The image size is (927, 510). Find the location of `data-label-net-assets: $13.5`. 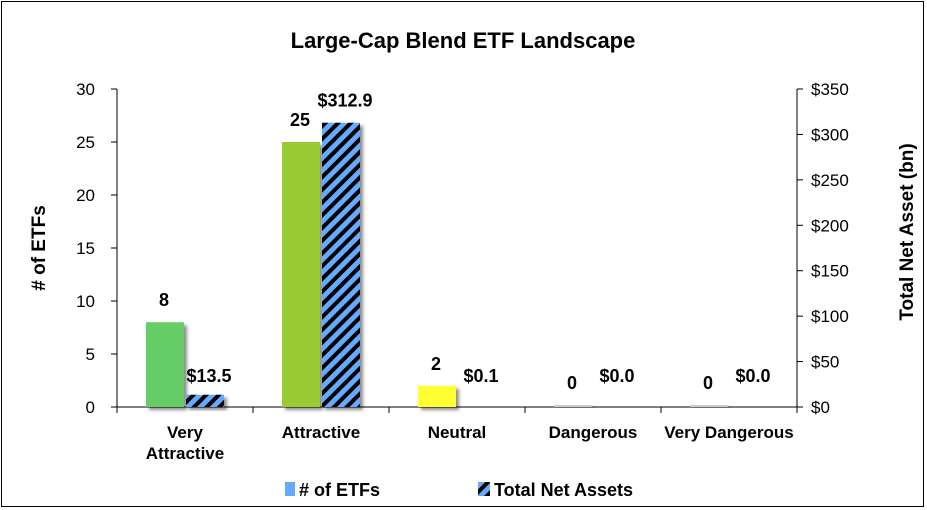

data-label-net-assets: $13.5 is located at coordinates (208, 376).